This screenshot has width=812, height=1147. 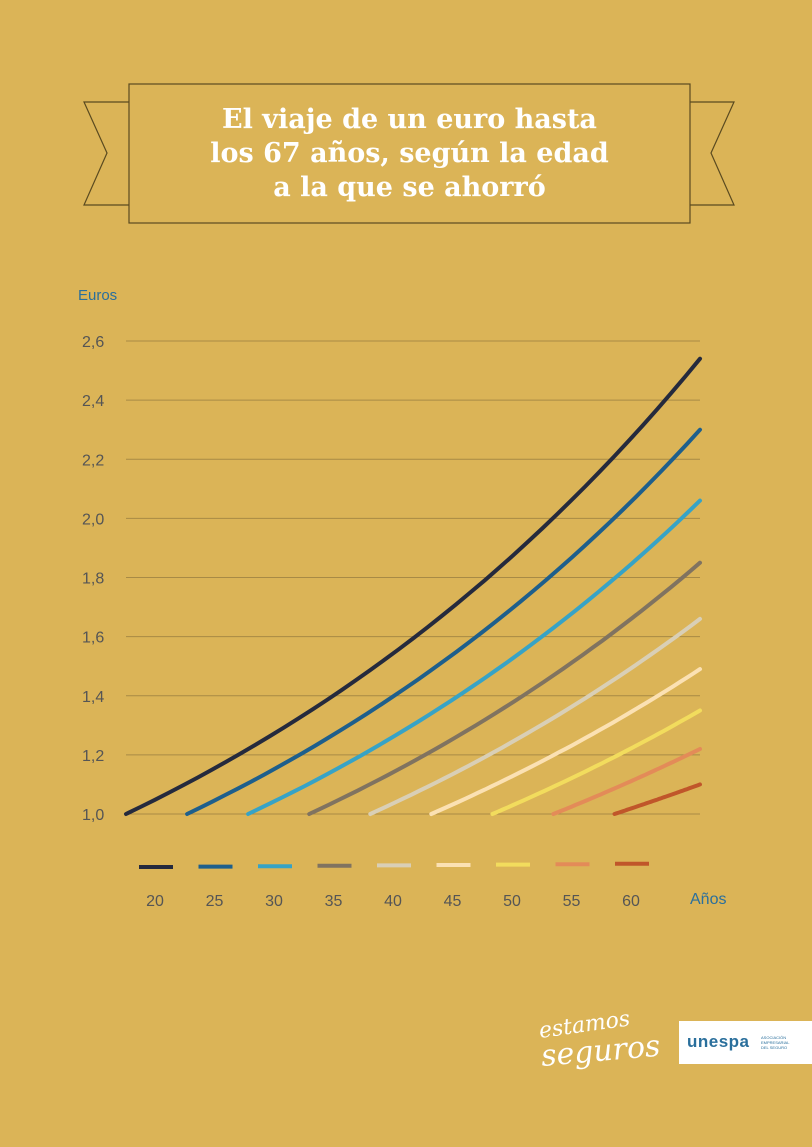 What do you see at coordinates (93, 401) in the screenshot?
I see `y-tick-label: 2,4` at bounding box center [93, 401].